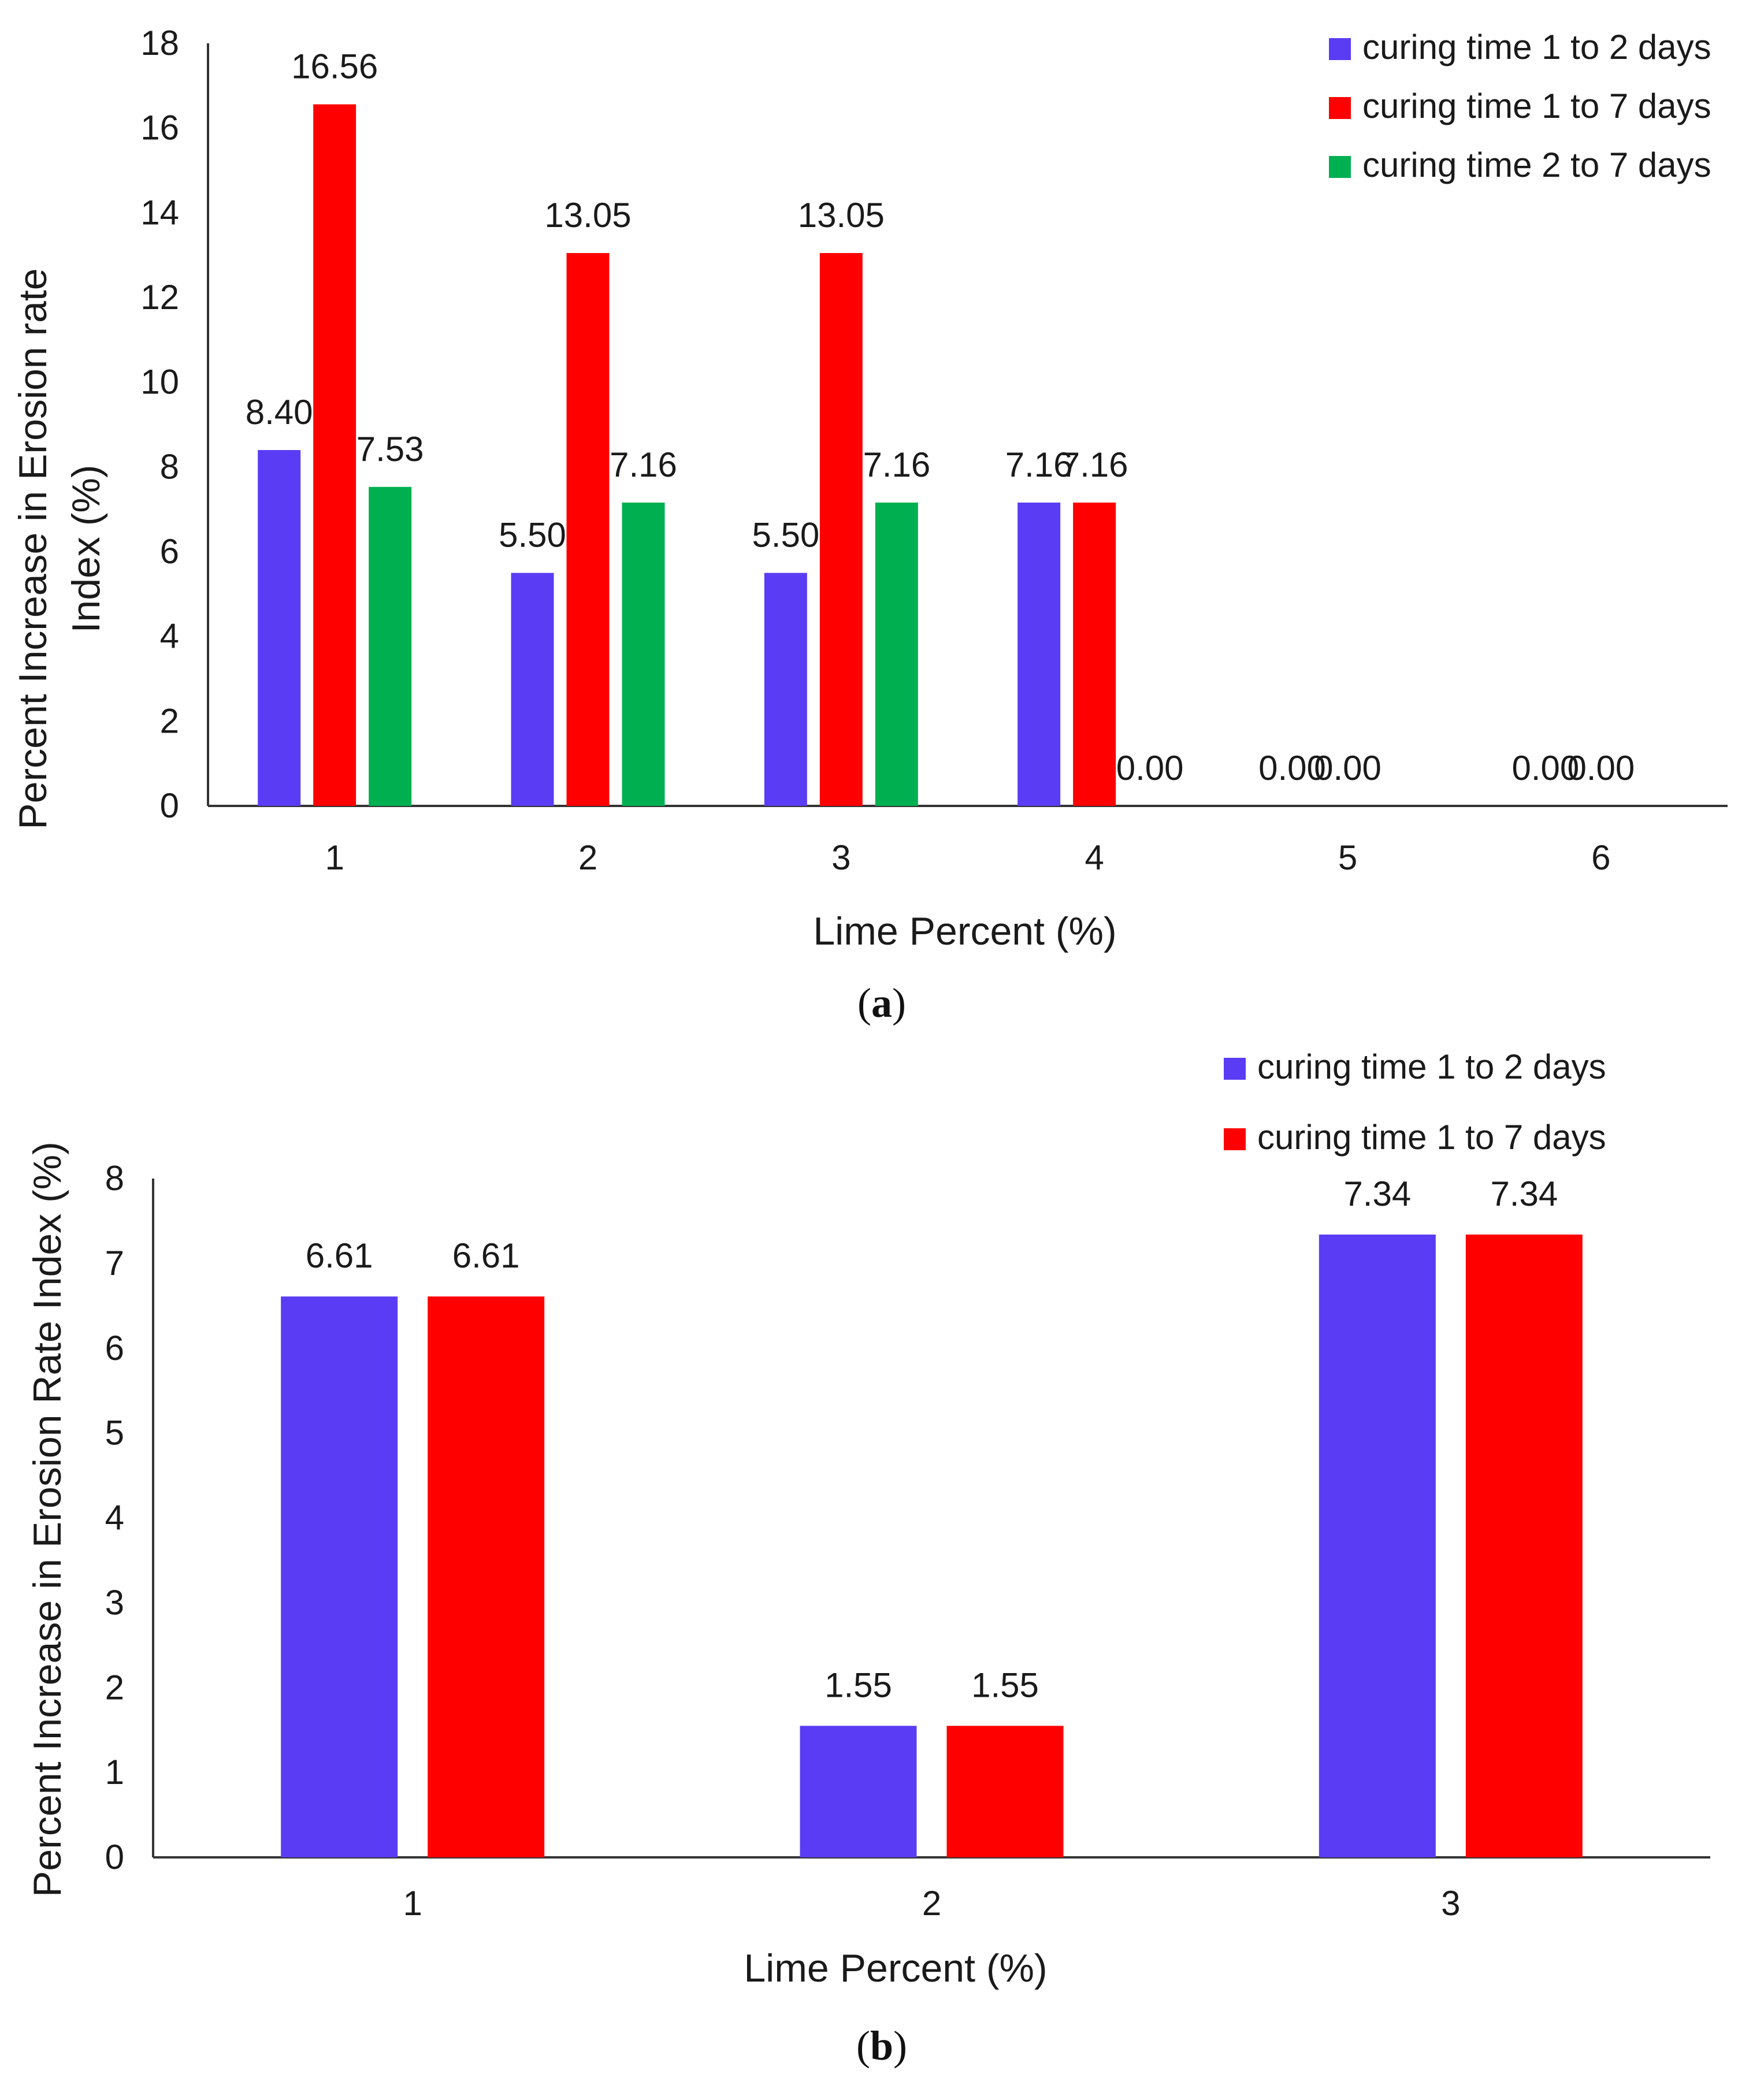  I want to click on x-tick-label: 4, so click(1094, 857).